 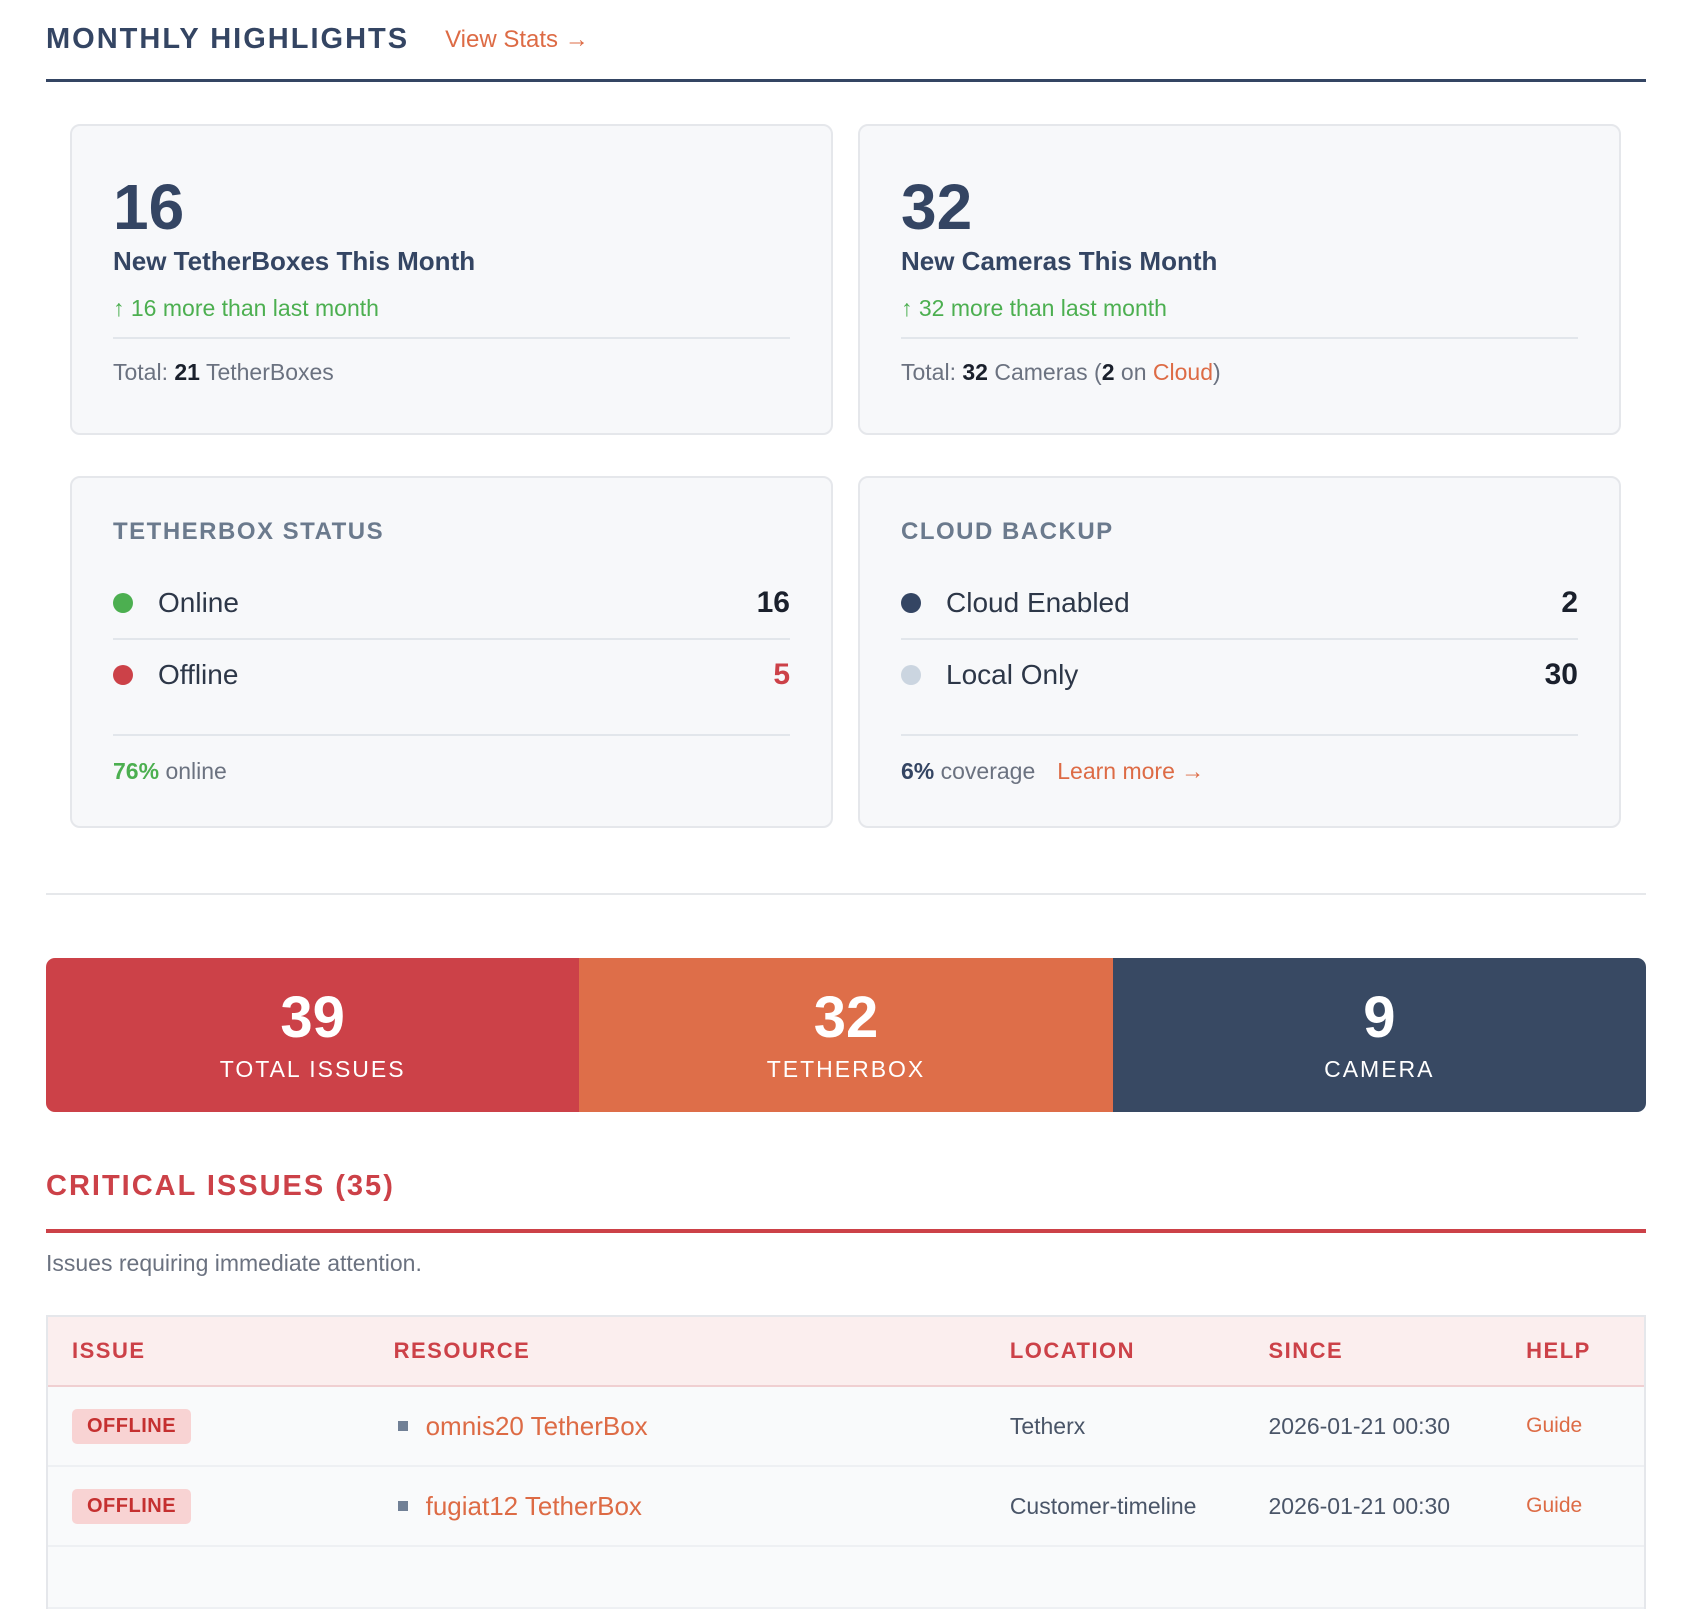 I want to click on status-label: Offline, so click(x=198, y=674).